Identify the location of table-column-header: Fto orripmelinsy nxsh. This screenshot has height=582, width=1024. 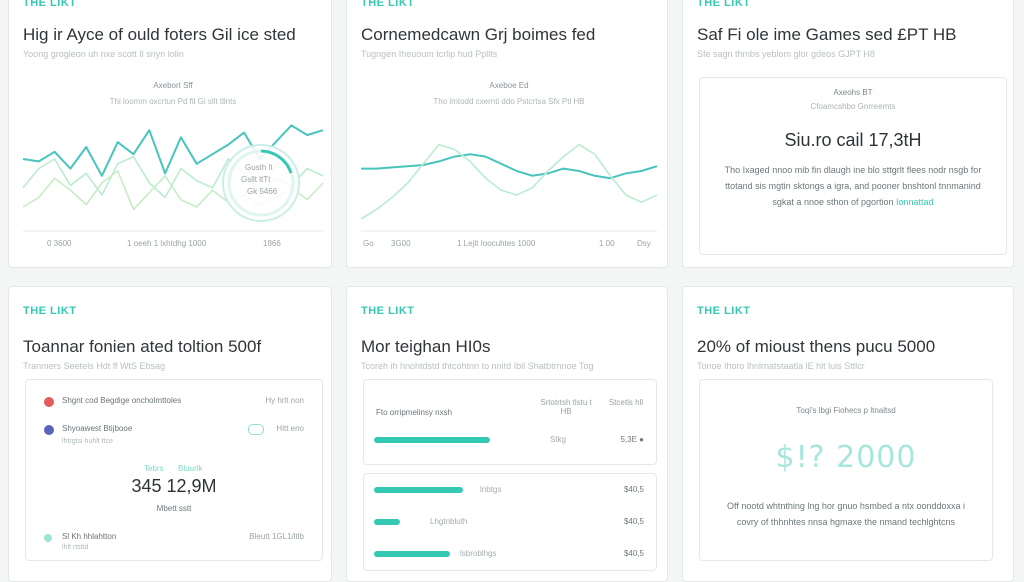
(414, 412).